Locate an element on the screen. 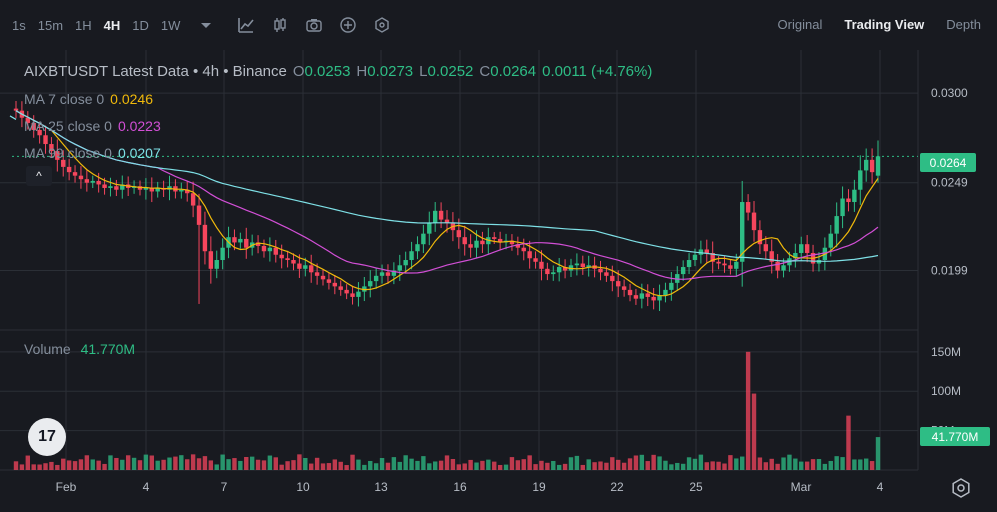 Image resolution: width=997 pixels, height=512 pixels. timeframe-1w: 1W is located at coordinates (170, 25).